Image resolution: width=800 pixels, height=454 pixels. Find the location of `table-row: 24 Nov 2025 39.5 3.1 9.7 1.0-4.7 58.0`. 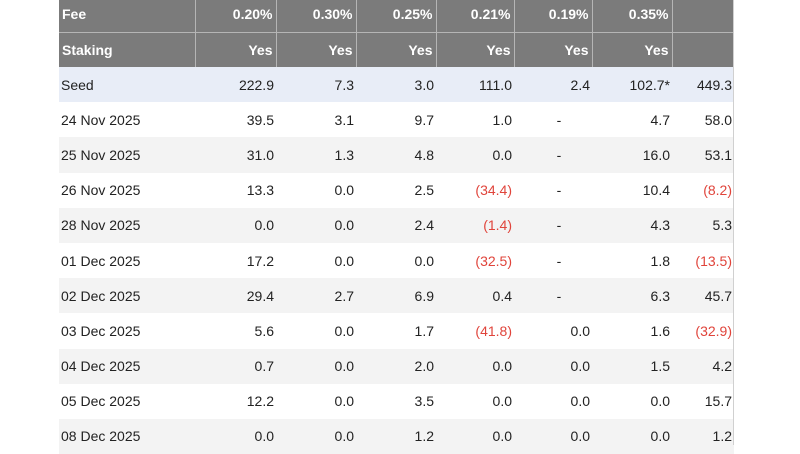

table-row: 24 Nov 2025 39.5 3.1 9.7 1.0-4.7 58.0 is located at coordinates (396, 120).